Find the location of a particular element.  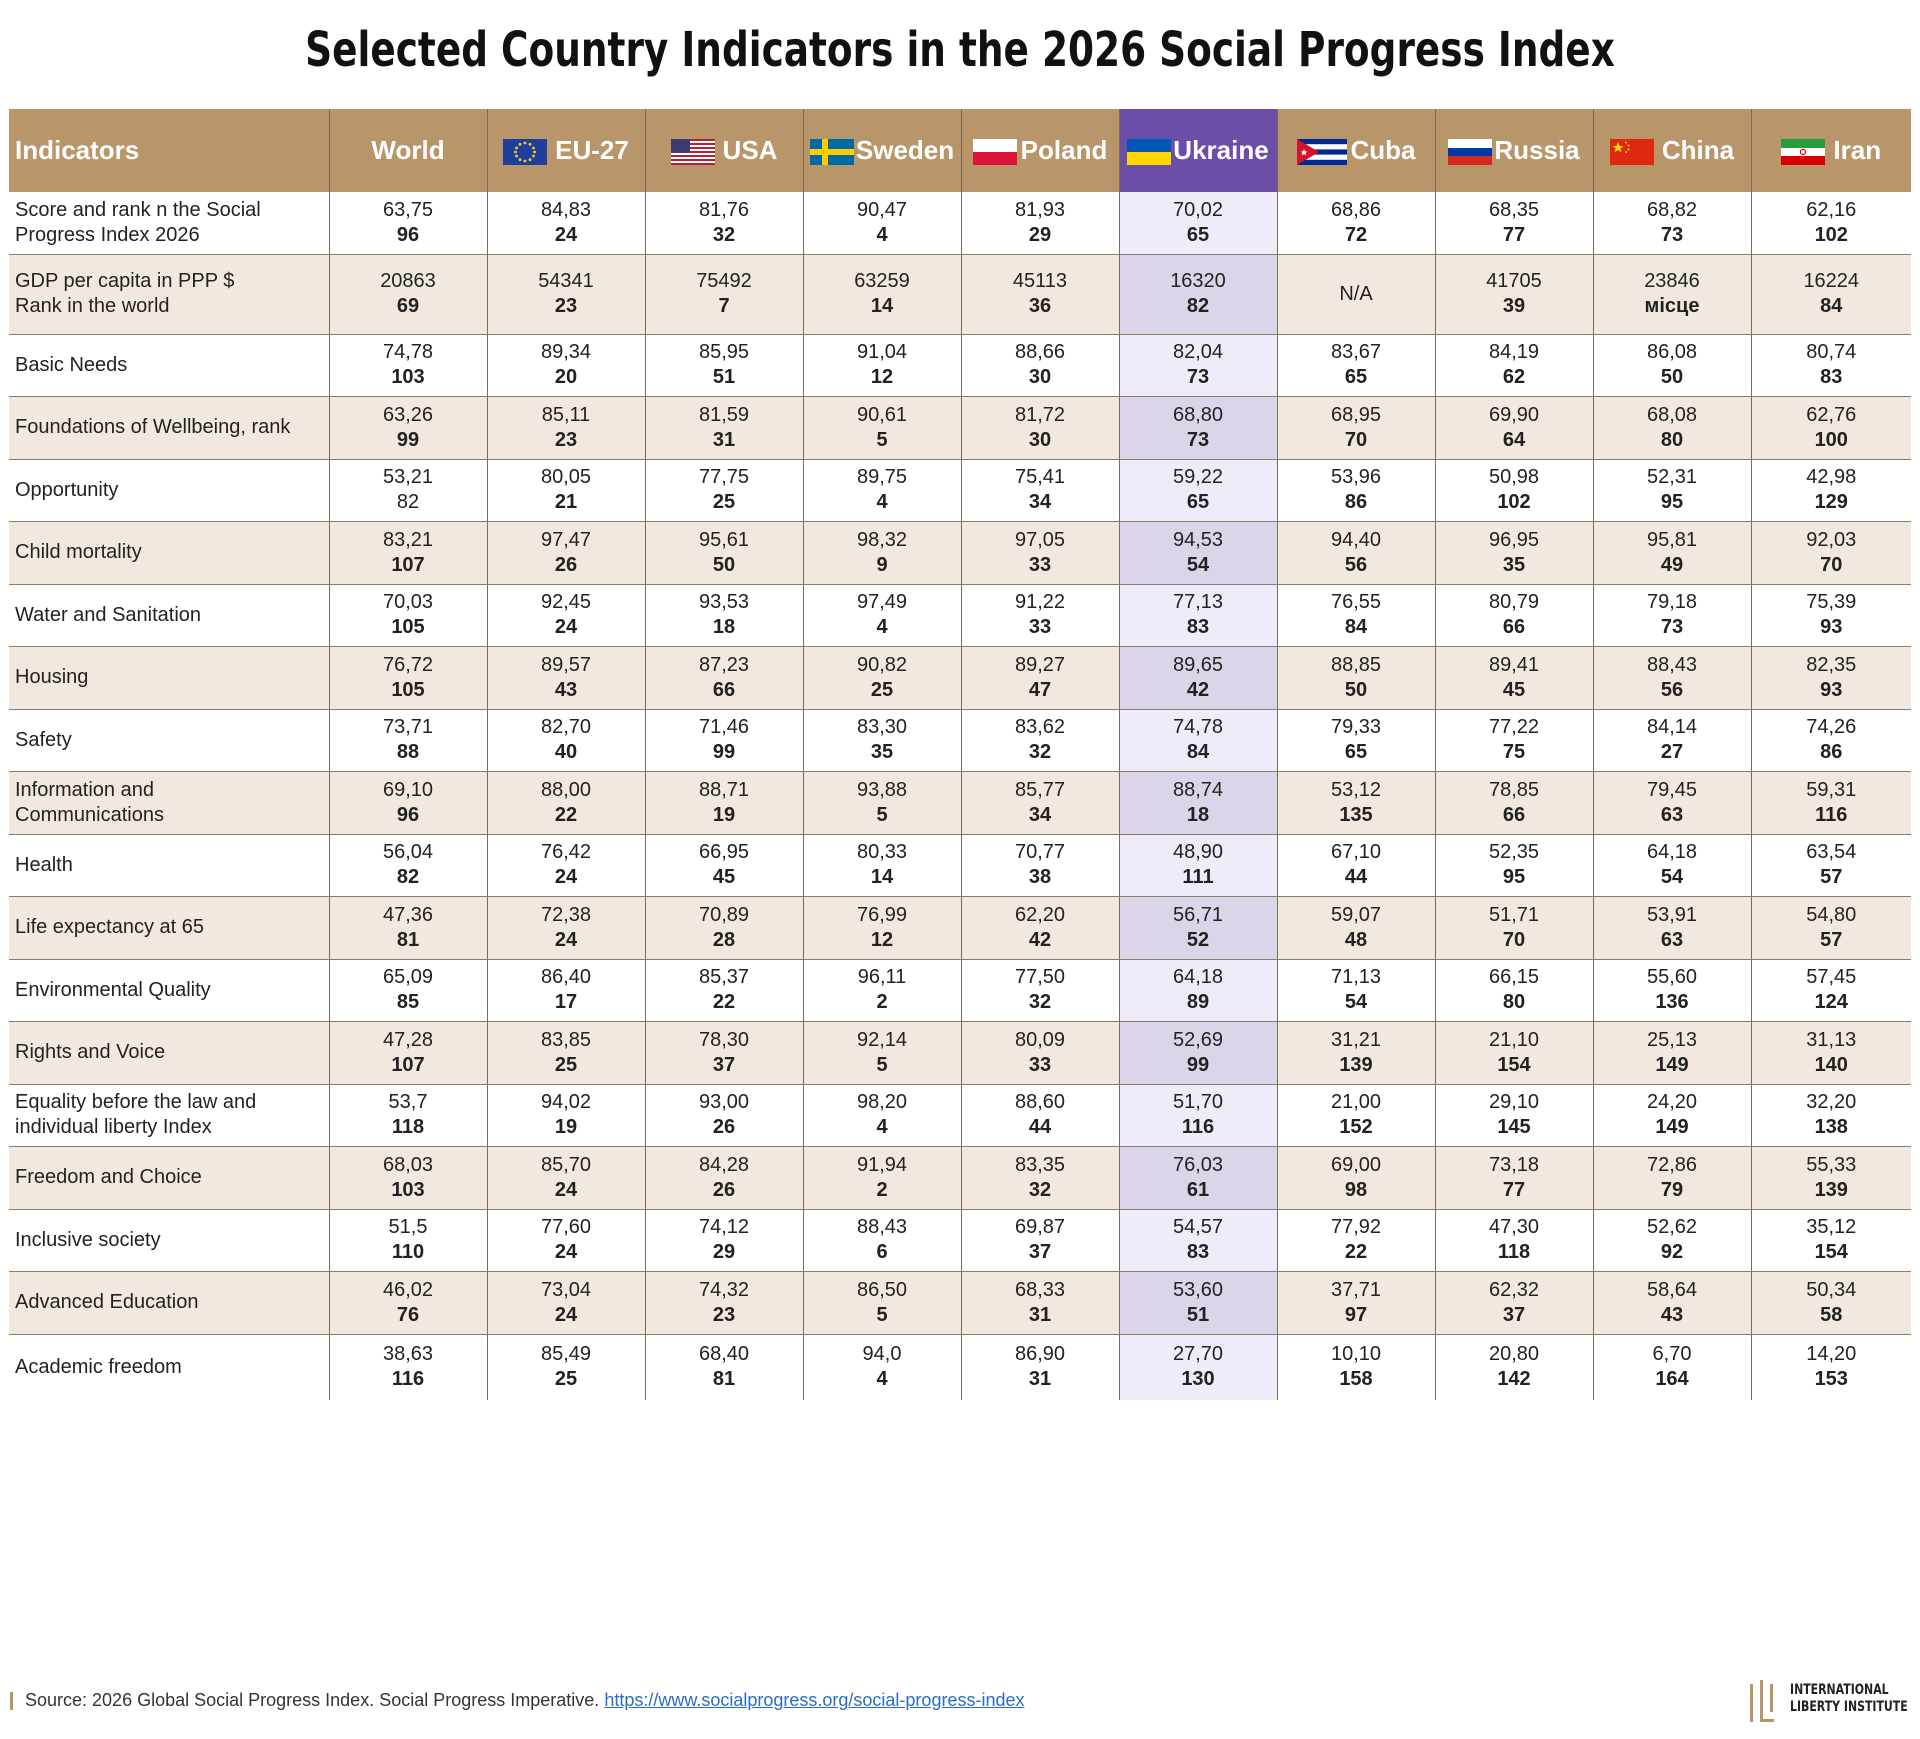

score-value: 94,40 is located at coordinates (1356, 539).